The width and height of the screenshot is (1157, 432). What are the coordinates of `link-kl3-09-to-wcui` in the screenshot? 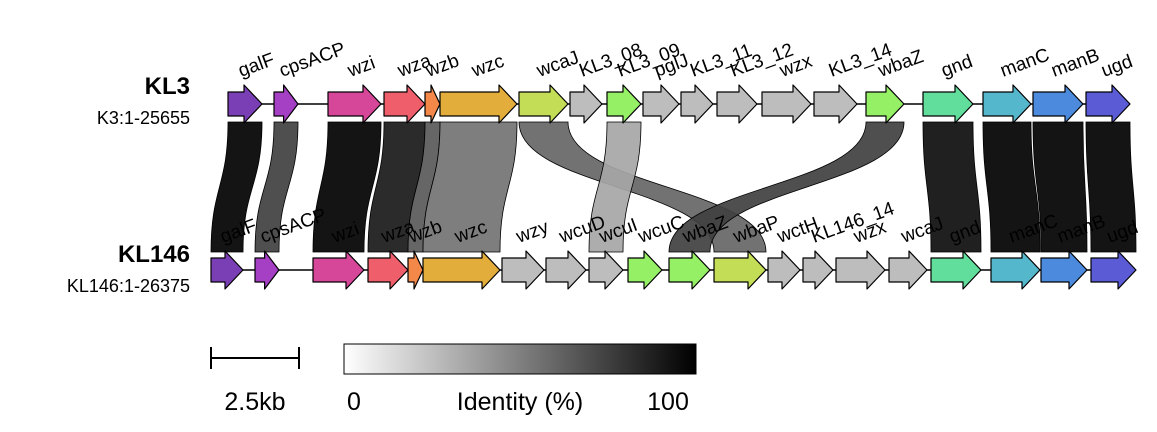 It's located at (615, 187).